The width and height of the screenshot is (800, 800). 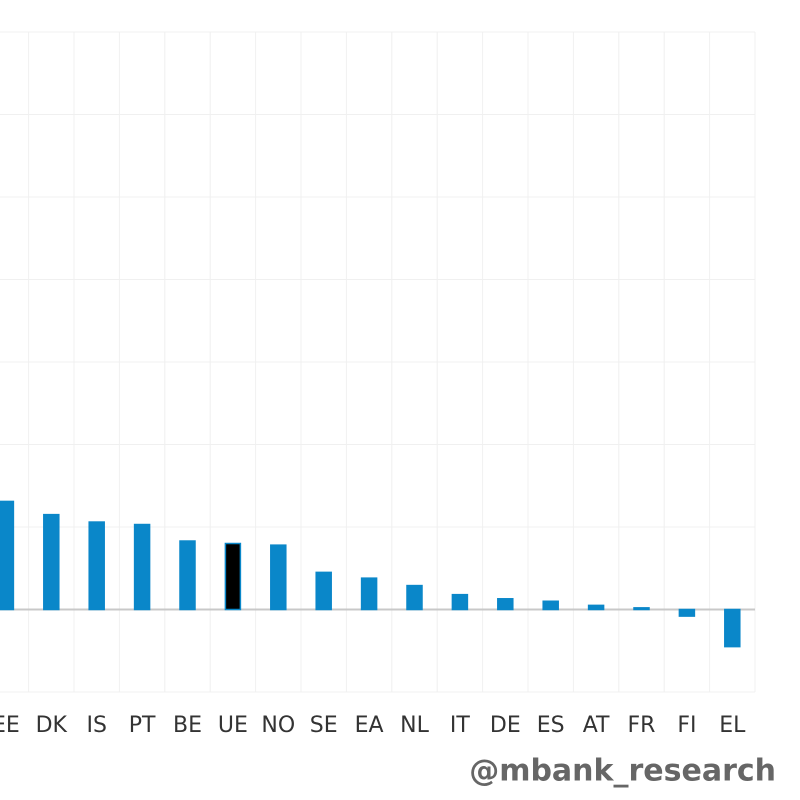 What do you see at coordinates (369, 725) in the screenshot?
I see `x-tick-label: EA` at bounding box center [369, 725].